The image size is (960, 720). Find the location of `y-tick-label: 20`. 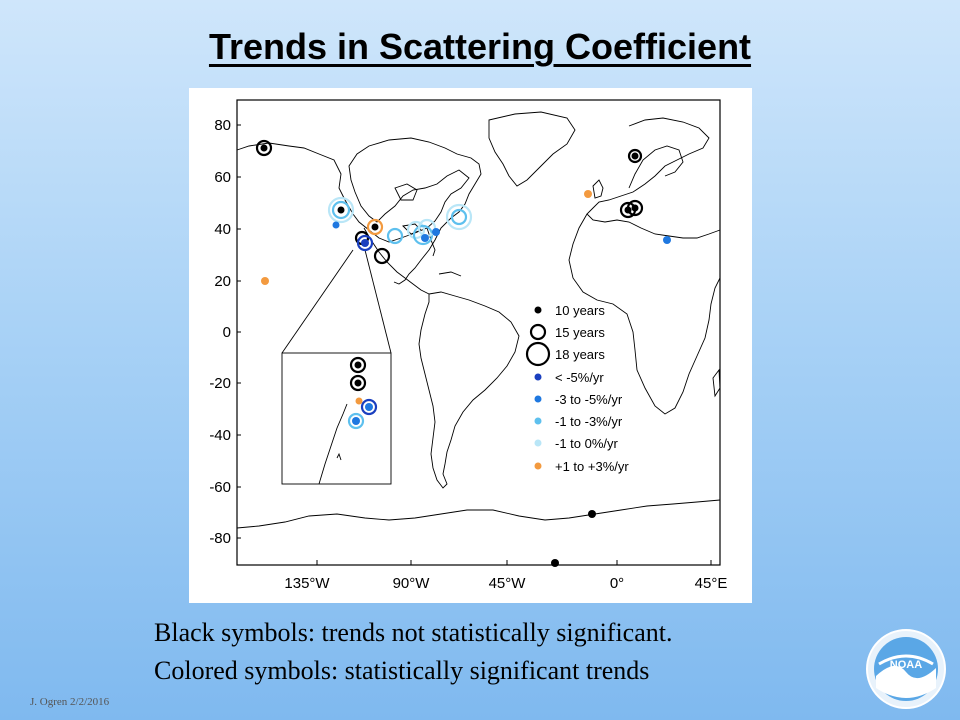

y-tick-label: 20 is located at coordinates (222, 281).